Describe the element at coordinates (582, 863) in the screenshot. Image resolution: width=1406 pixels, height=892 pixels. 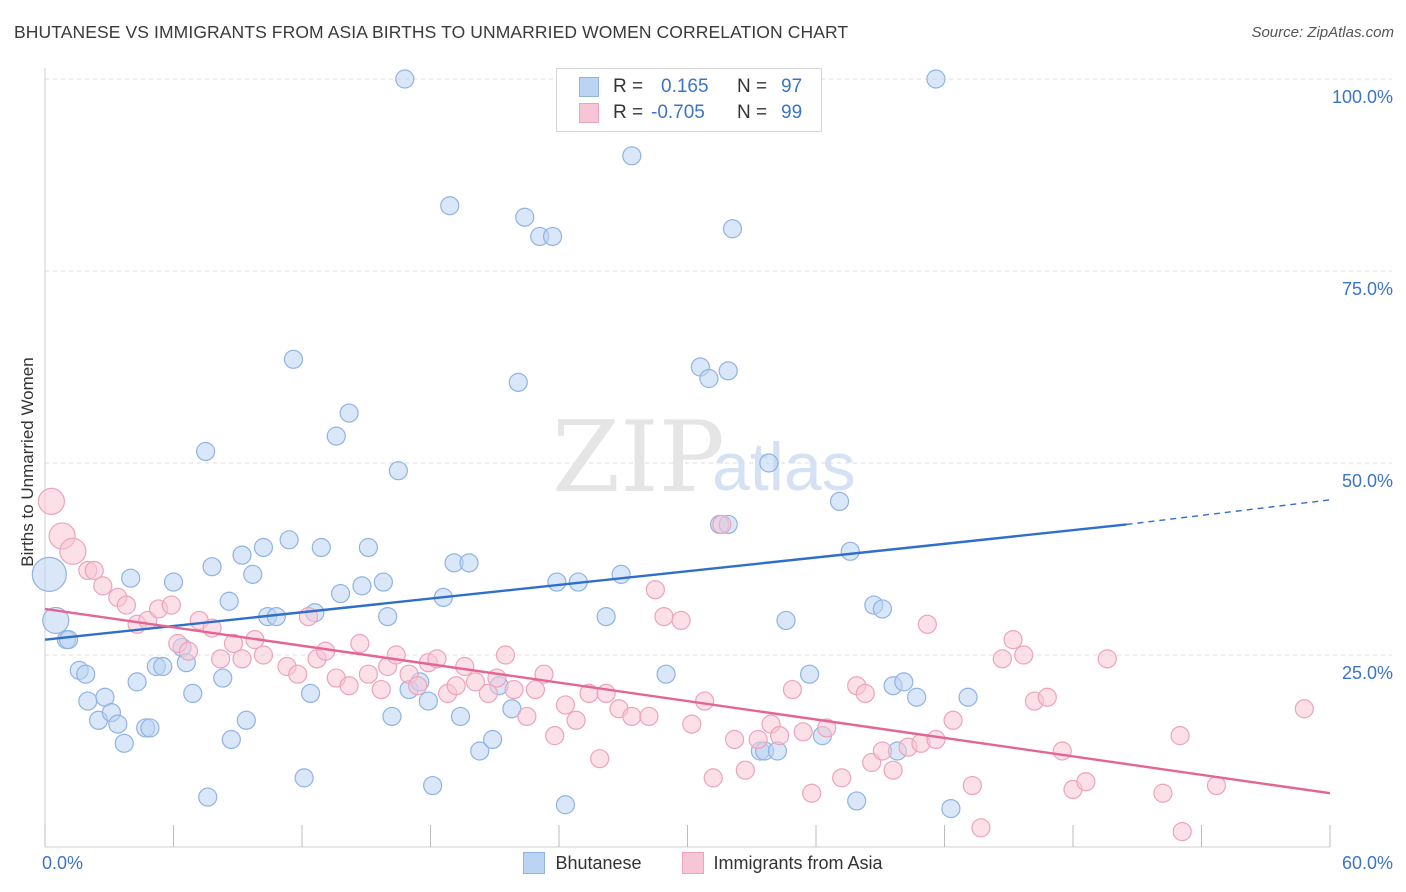
I see `legend-item-bhutanese: Bhutanese` at that location.